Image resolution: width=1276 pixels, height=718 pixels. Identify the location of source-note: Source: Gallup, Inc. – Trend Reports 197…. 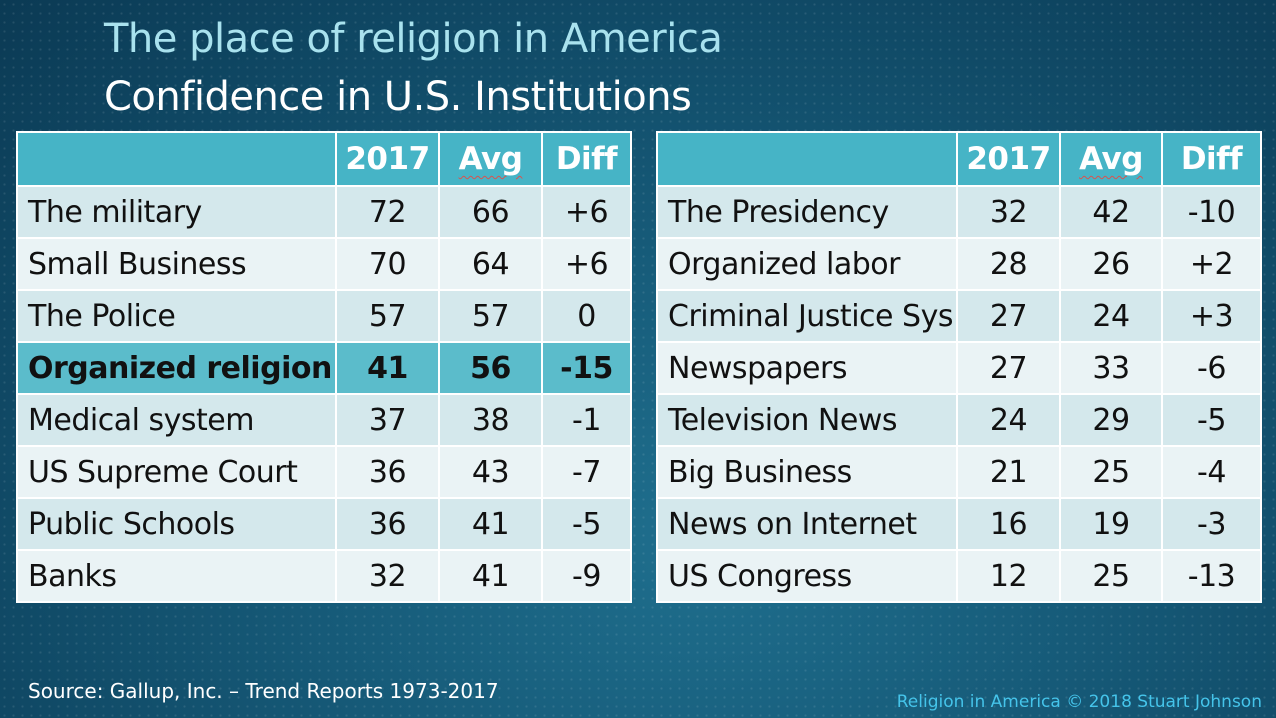
(263, 691).